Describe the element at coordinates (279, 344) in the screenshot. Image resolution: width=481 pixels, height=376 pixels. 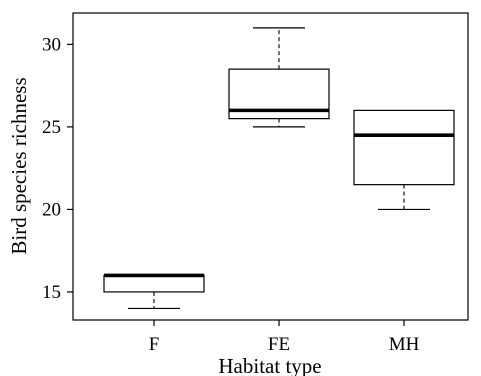
I see `x-tick-label: FE` at that location.